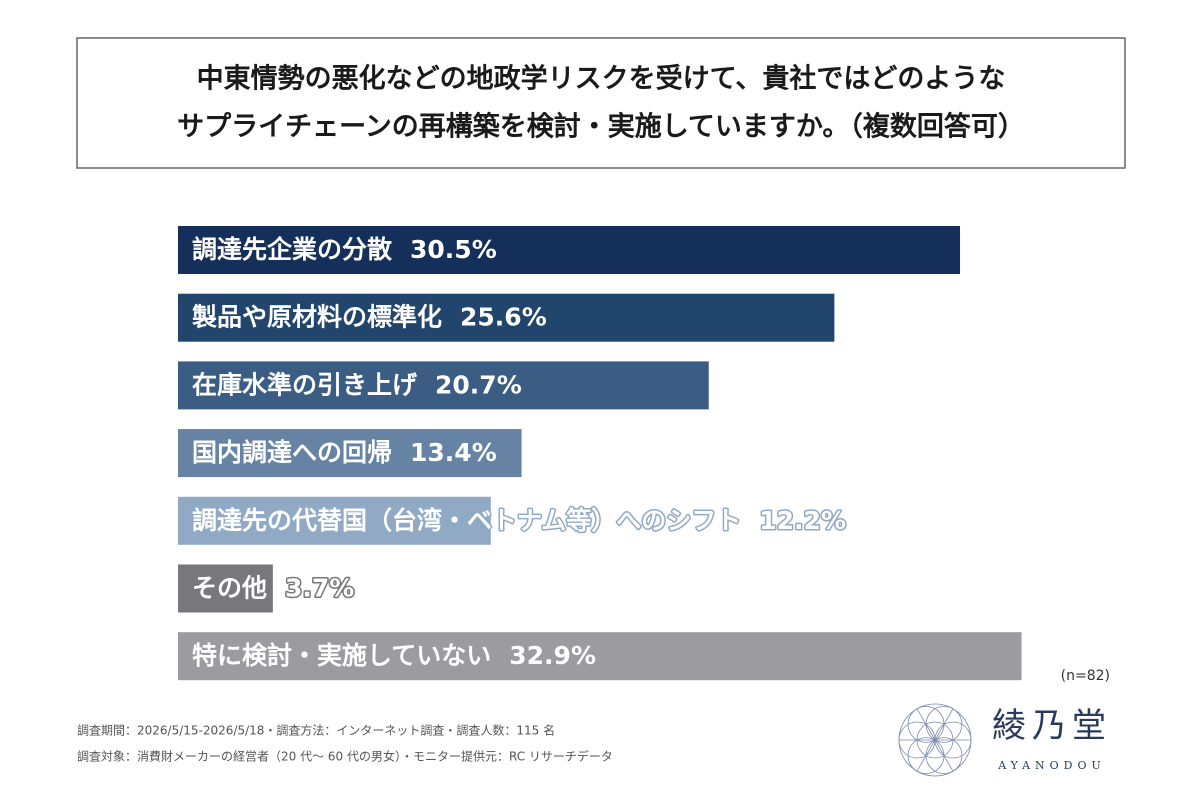 This screenshot has width=1200, height=800. What do you see at coordinates (453, 452) in the screenshot?
I see `value-label: 13.4%` at bounding box center [453, 452].